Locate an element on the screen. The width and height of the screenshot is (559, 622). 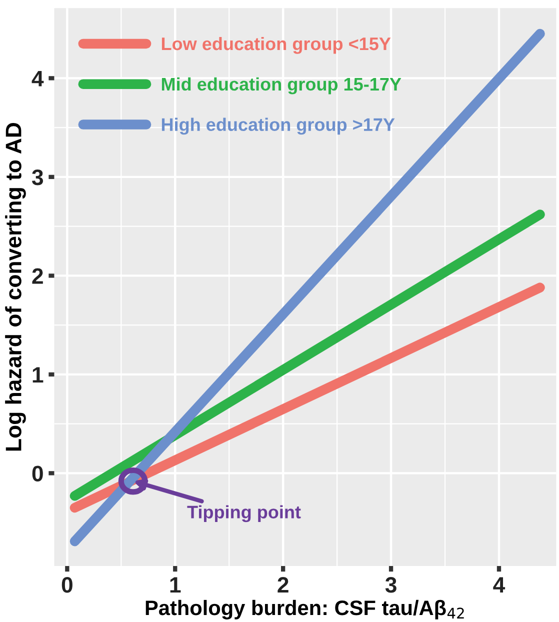
y-tick-label: 2 is located at coordinates (37, 276).